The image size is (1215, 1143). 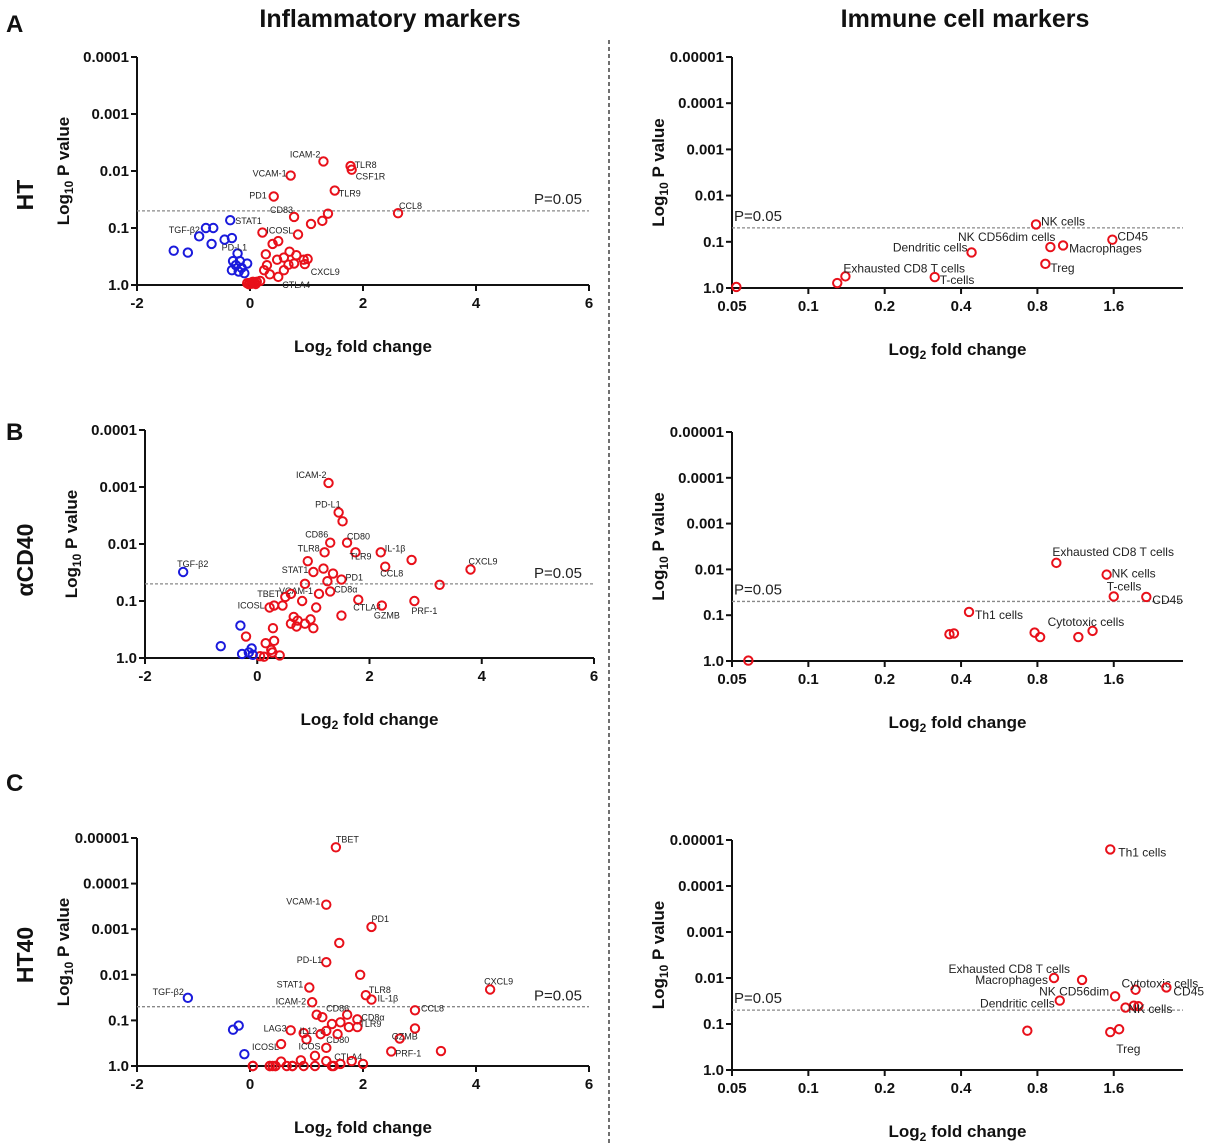 What do you see at coordinates (658, 150) in the screenshot?
I see `y-axis-title-rest: P value` at bounding box center [658, 150].